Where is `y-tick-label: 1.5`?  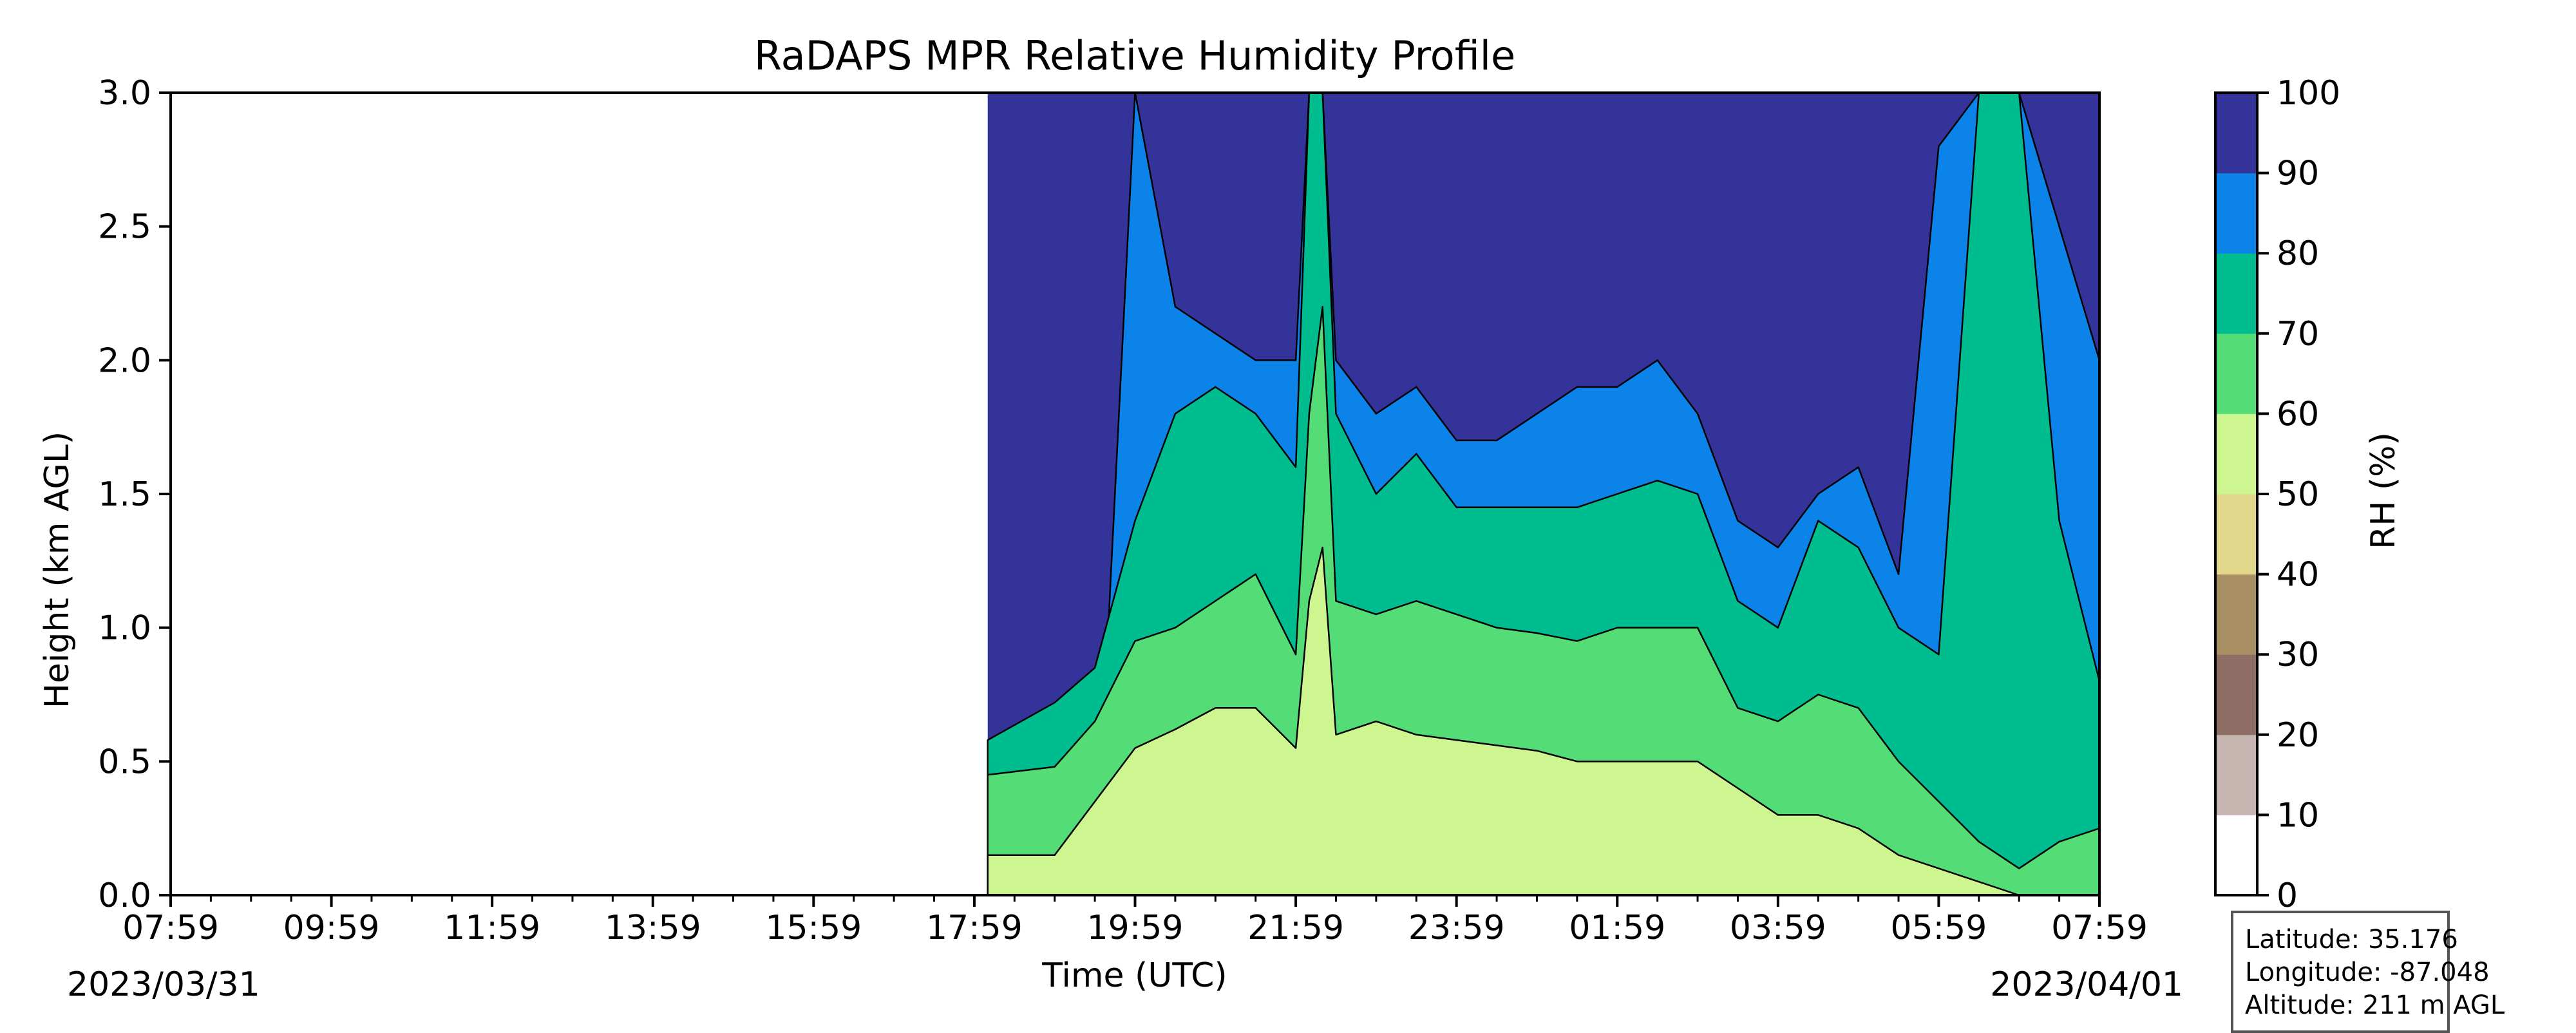 y-tick-label: 1.5 is located at coordinates (124, 495).